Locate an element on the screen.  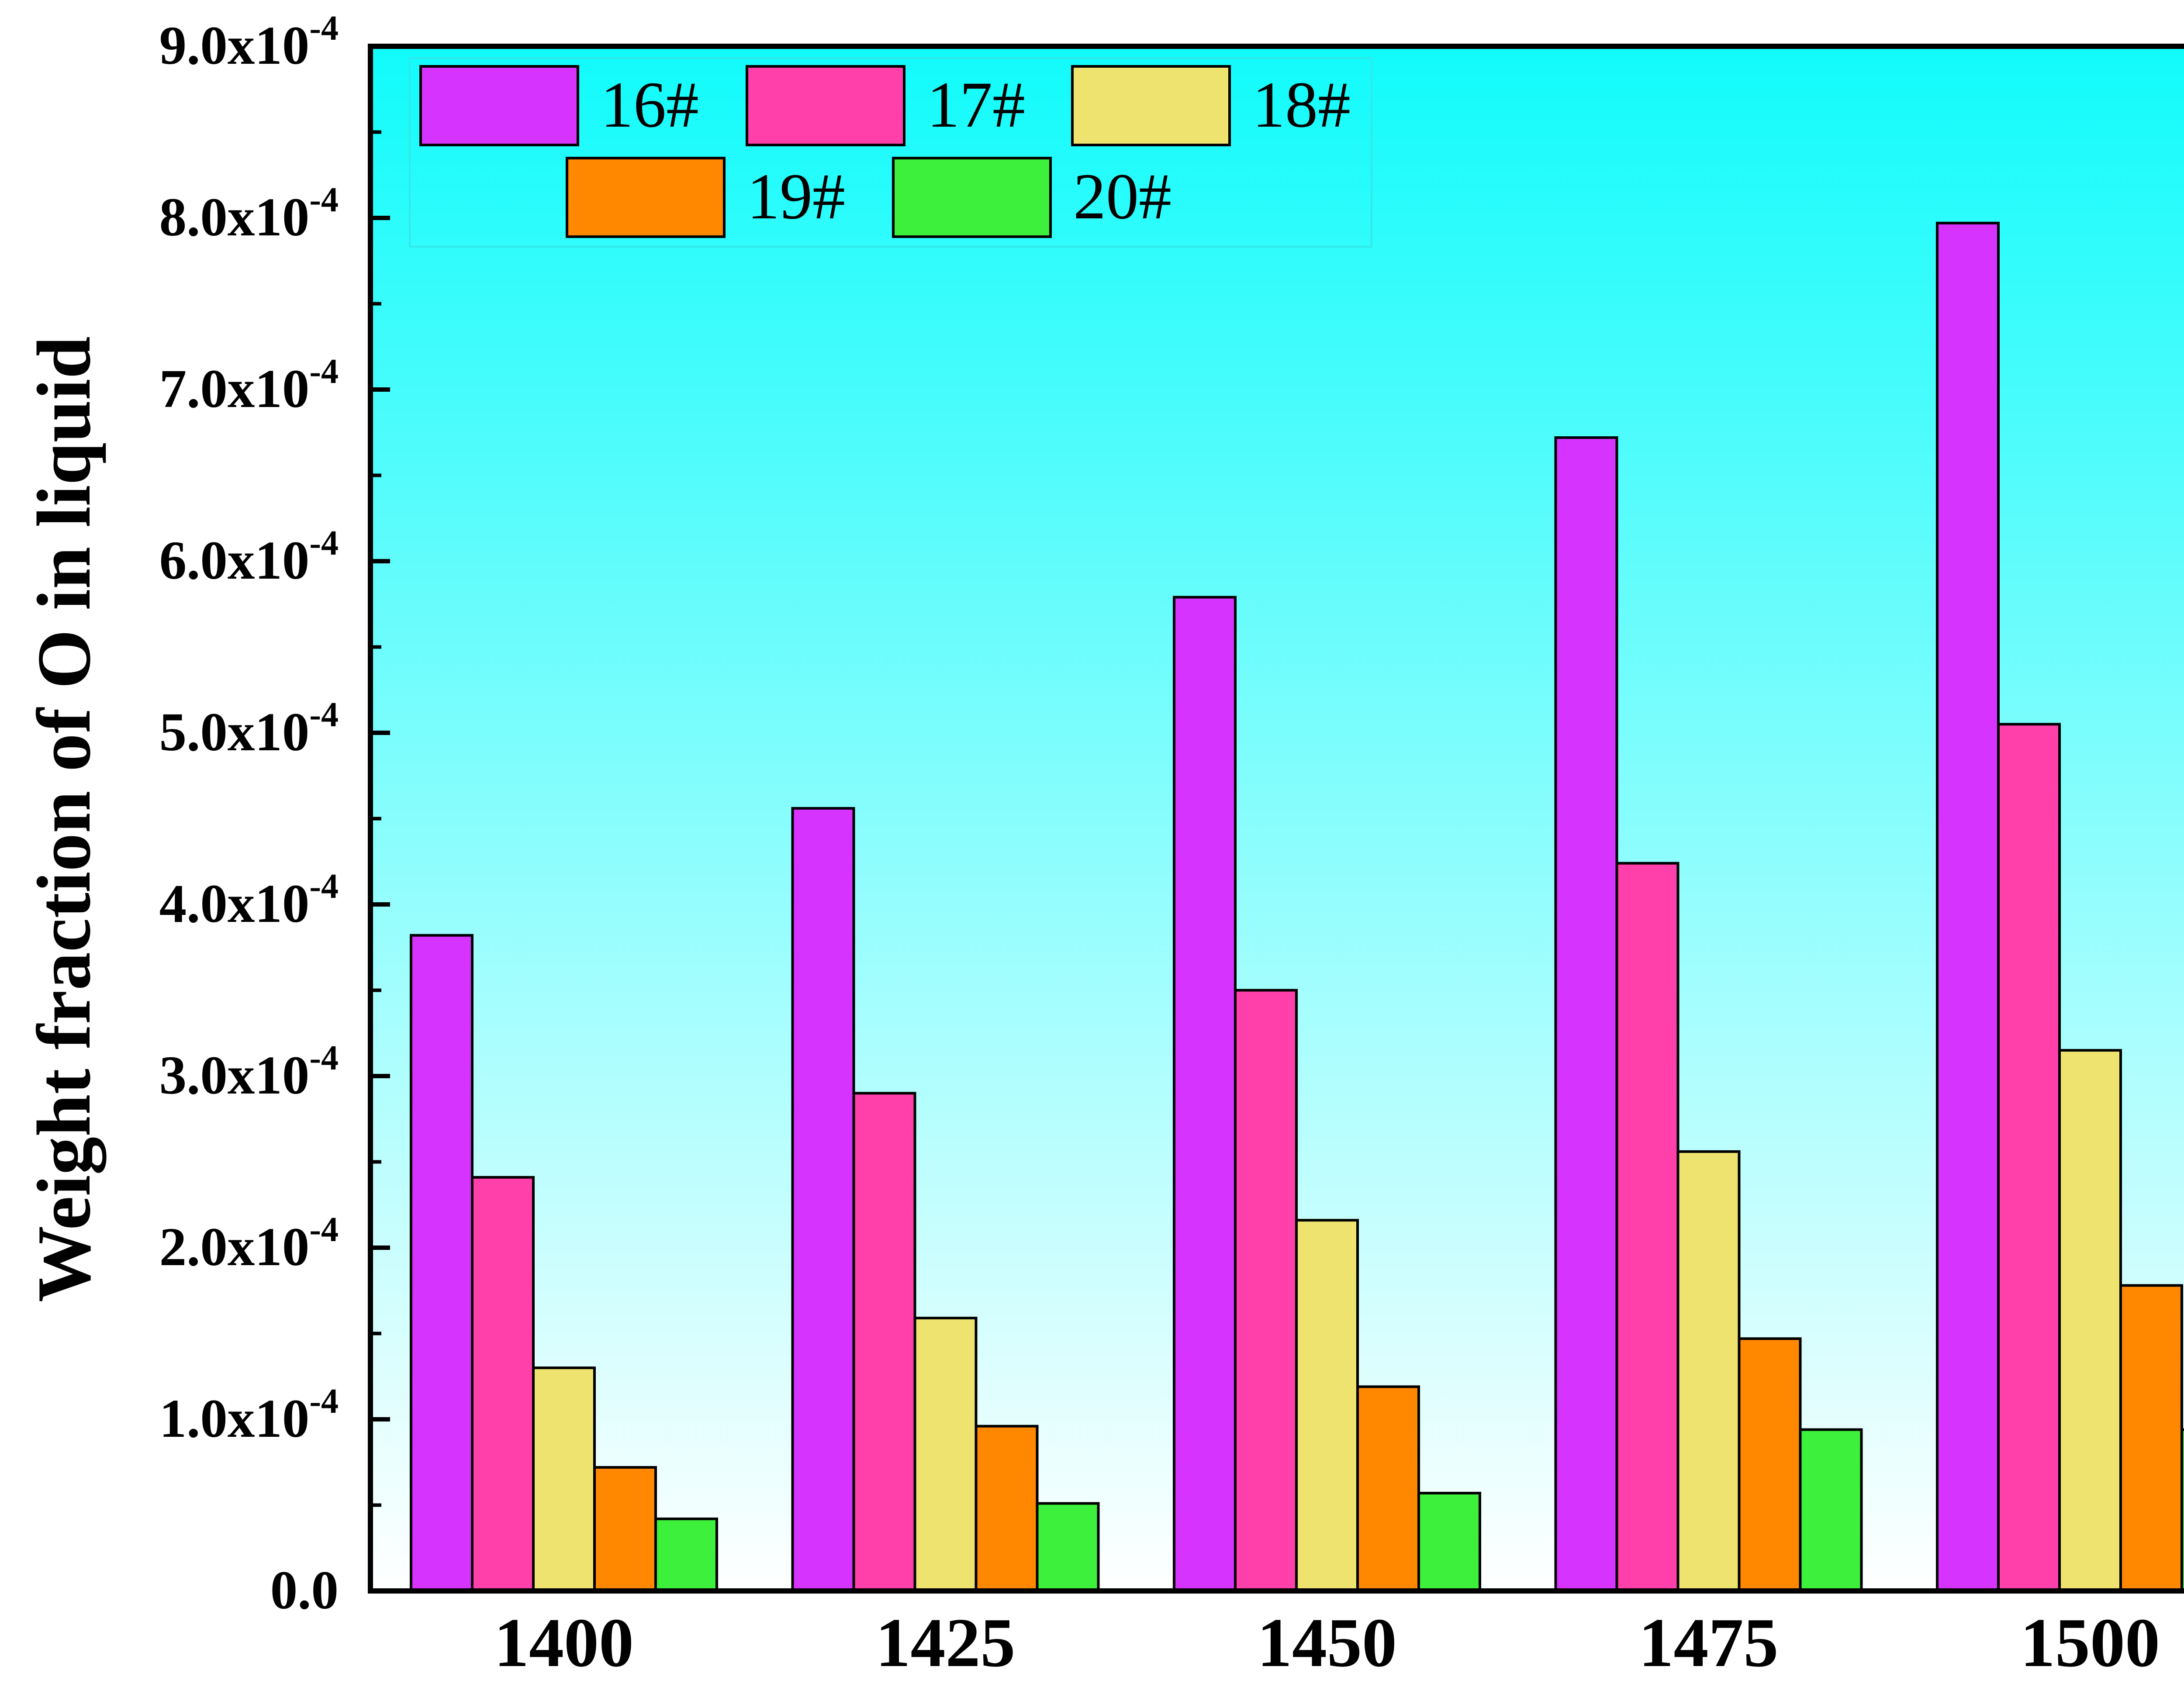
x-tick-label: 1425 is located at coordinates (946, 1642).